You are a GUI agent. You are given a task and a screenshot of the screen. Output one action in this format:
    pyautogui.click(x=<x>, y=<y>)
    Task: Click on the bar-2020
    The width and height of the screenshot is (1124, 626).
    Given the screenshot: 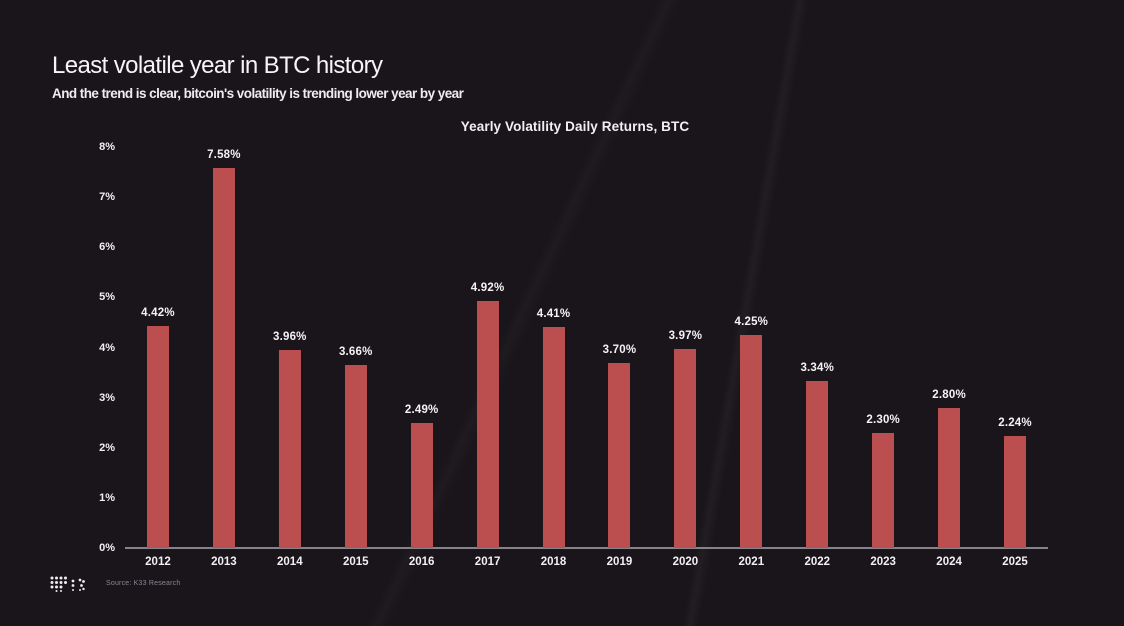 What is the action you would take?
    pyautogui.click(x=685, y=448)
    